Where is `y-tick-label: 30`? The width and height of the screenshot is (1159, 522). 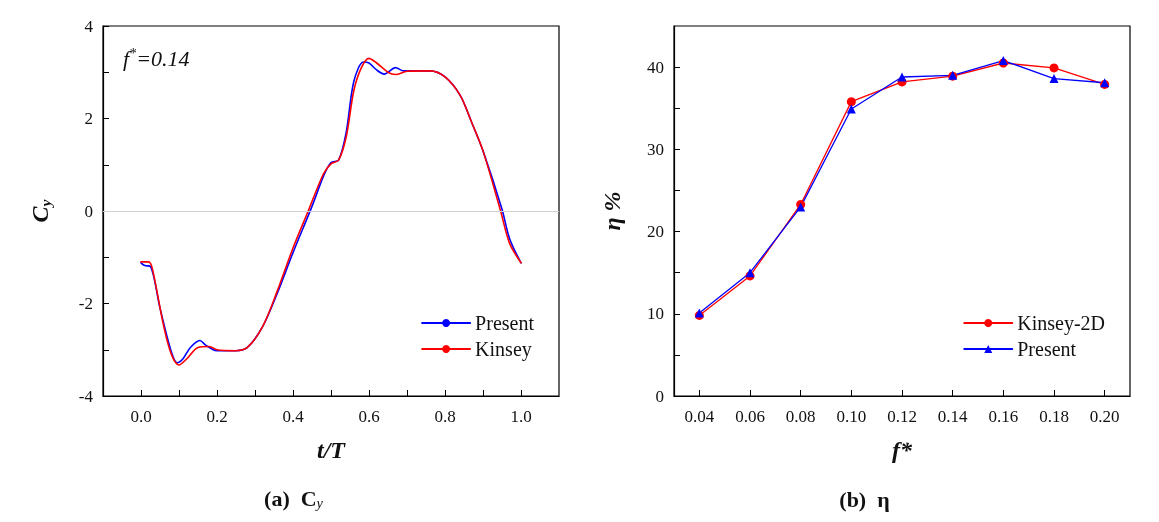 y-tick-label: 30 is located at coordinates (655, 149).